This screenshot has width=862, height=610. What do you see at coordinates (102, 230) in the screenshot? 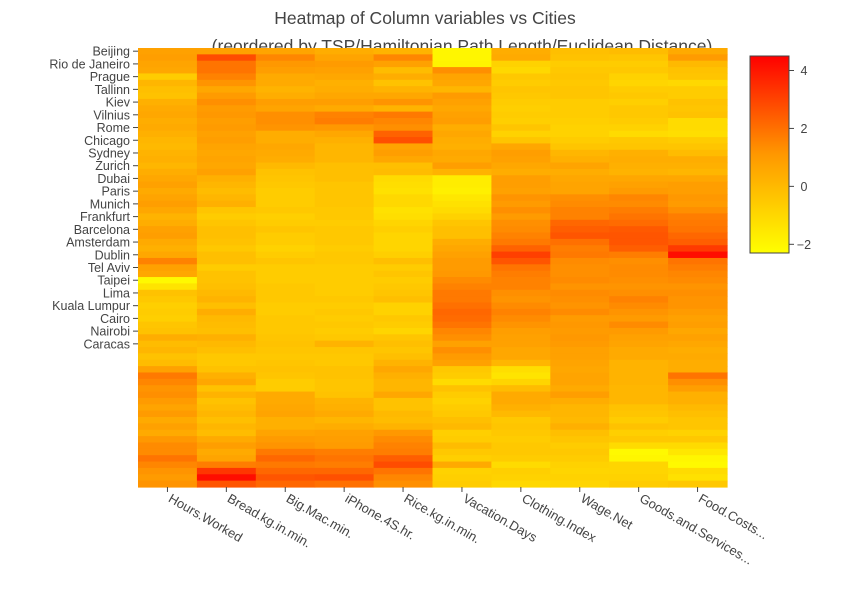
I see `y-tick-label: Barcelona` at bounding box center [102, 230].